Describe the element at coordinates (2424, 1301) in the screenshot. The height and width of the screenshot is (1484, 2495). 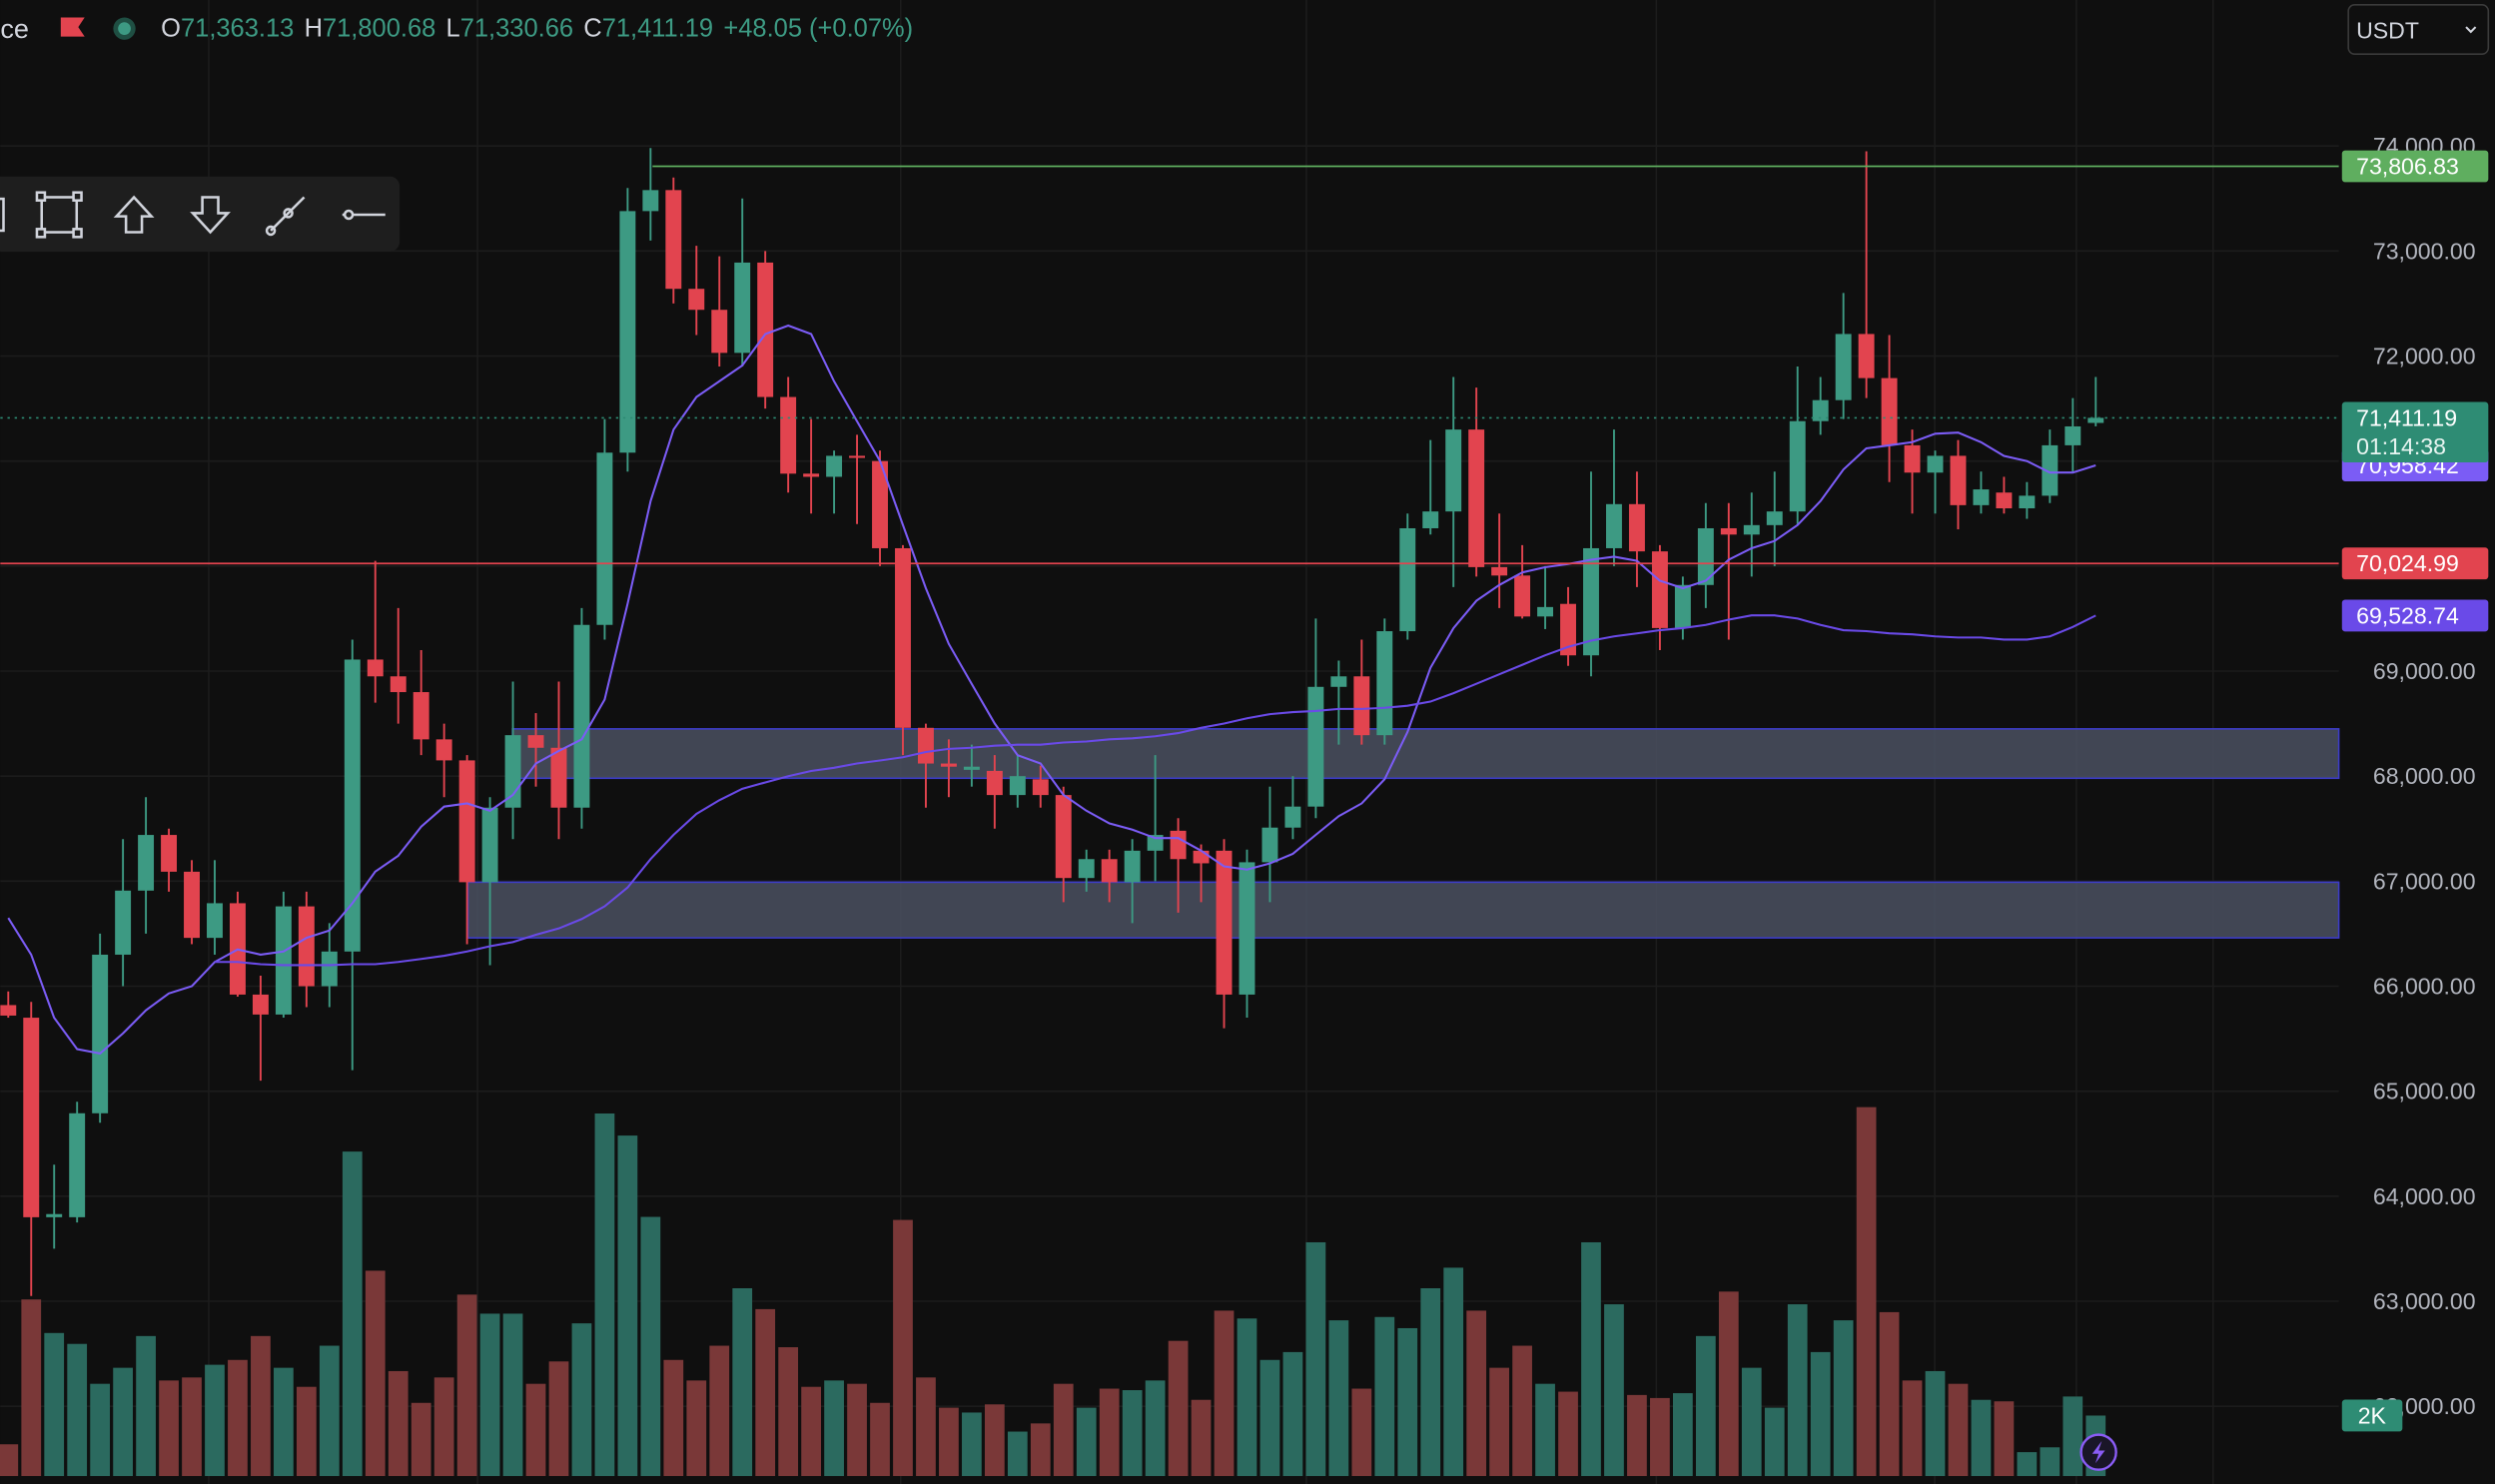
I see `y-tick-label: 63,000.00` at that location.